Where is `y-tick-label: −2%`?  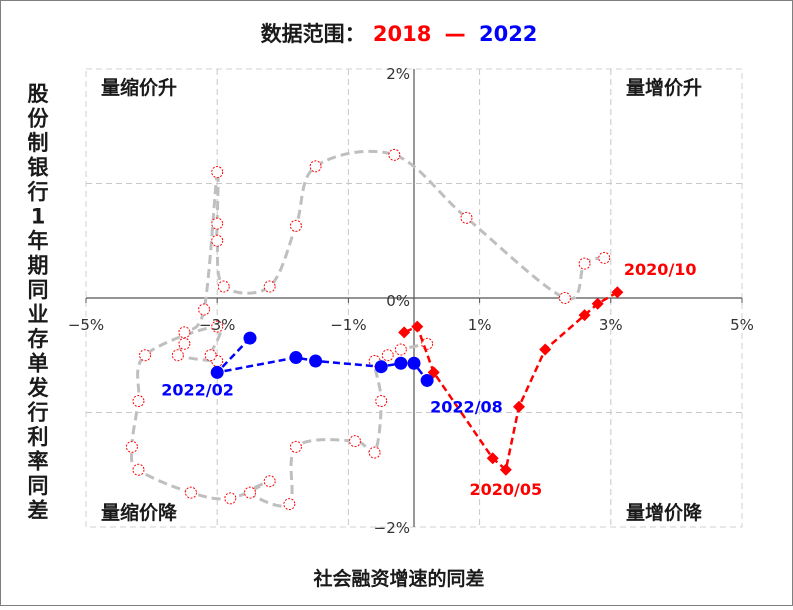 y-tick-label: −2% is located at coordinates (392, 528).